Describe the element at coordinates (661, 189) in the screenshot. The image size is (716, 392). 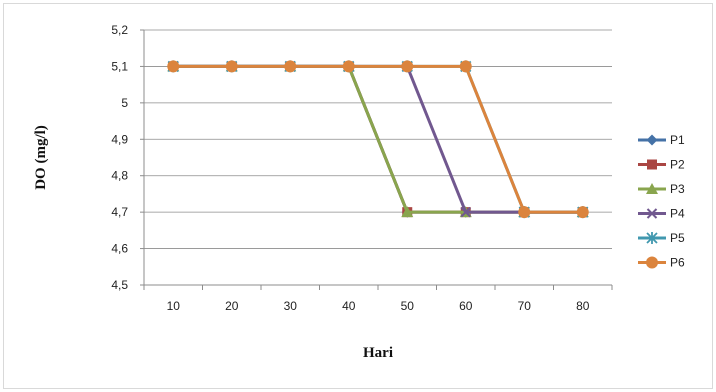
I see `legend-item-p3: P3` at that location.